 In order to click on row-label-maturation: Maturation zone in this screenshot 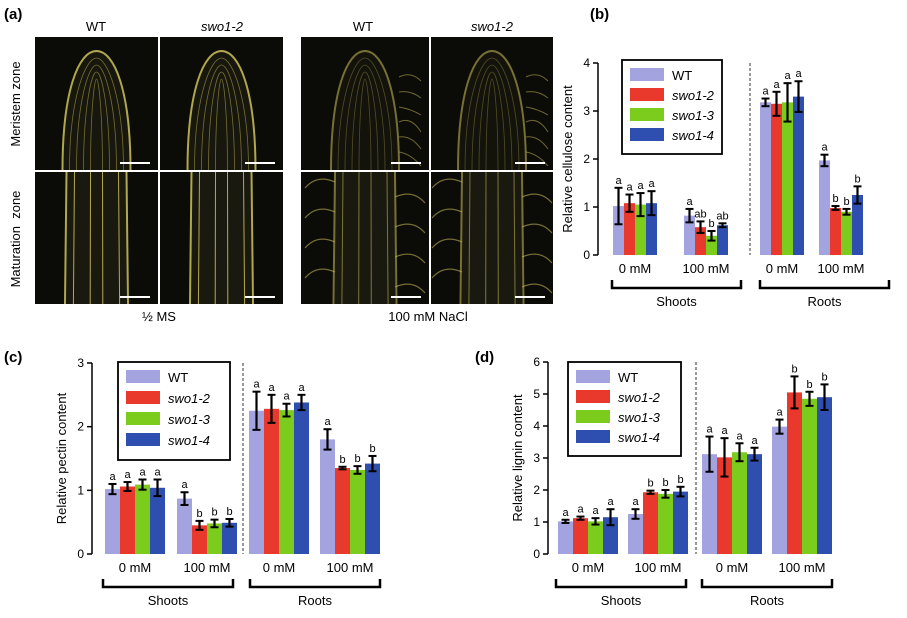, I will do `click(15, 239)`.